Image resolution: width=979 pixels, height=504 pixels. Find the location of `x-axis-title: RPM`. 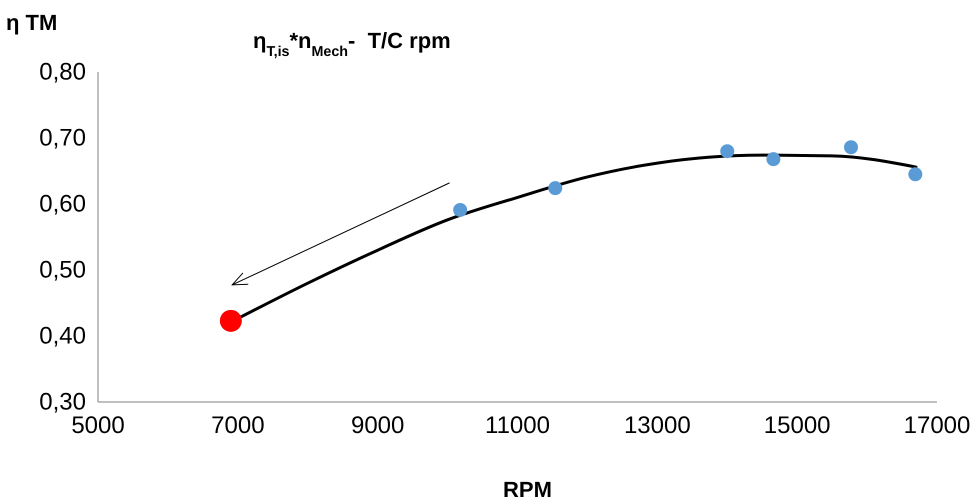

x-axis-title: RPM is located at coordinates (527, 489).